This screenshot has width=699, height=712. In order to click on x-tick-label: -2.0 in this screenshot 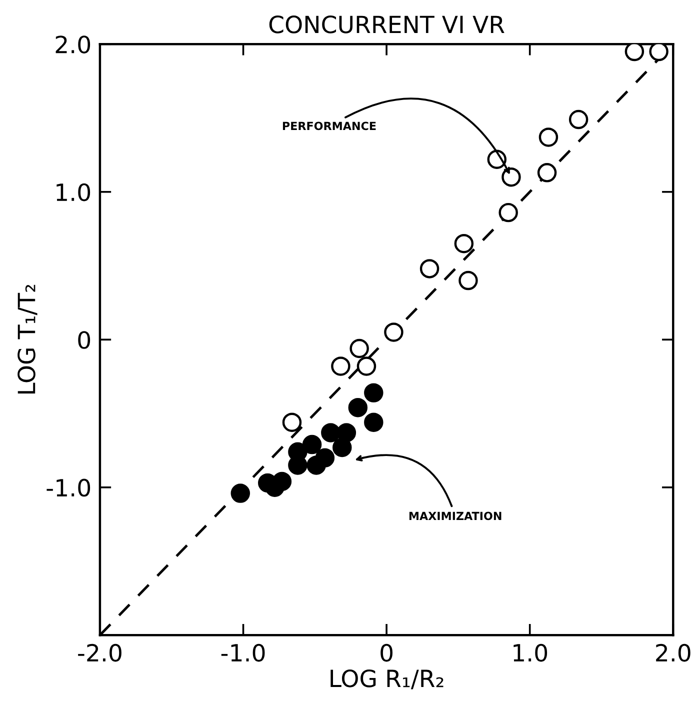, I will do `click(100, 653)`.